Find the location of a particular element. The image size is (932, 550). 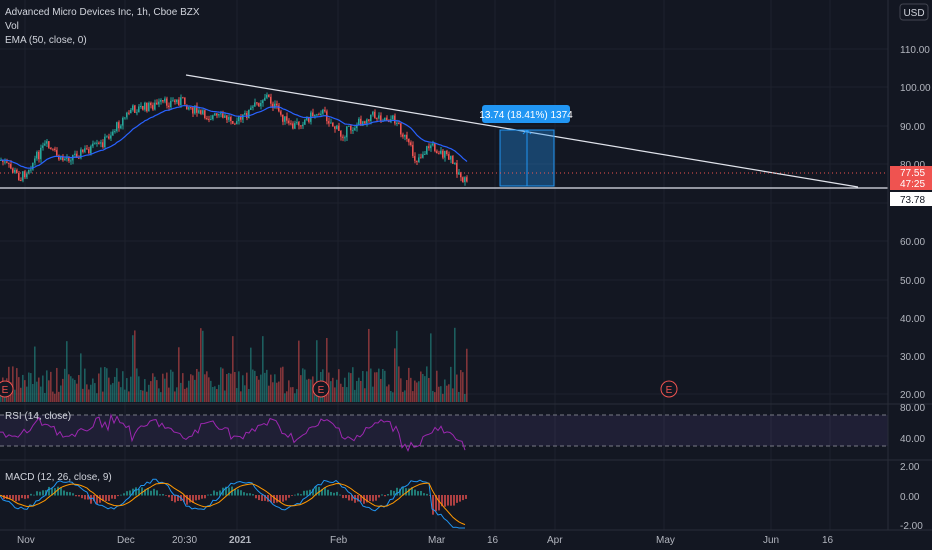

measure-tool: 13.74 (18.41%) 1374 is located at coordinates (526, 145).